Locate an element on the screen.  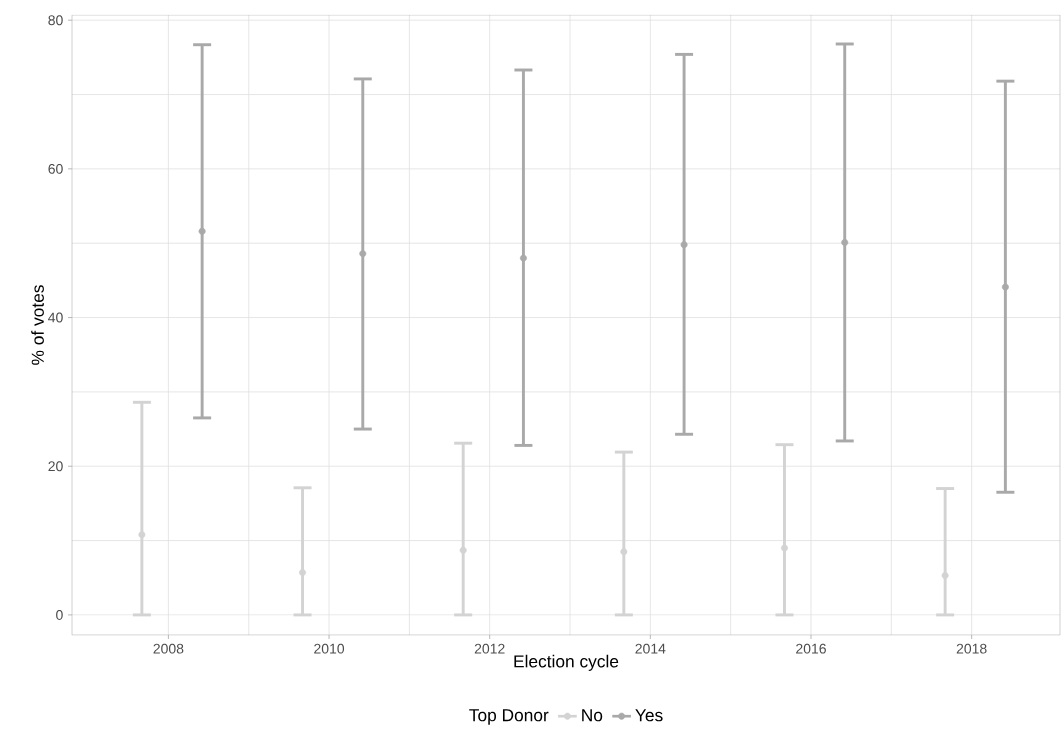
legend-title: Top Donor is located at coordinates (509, 717).